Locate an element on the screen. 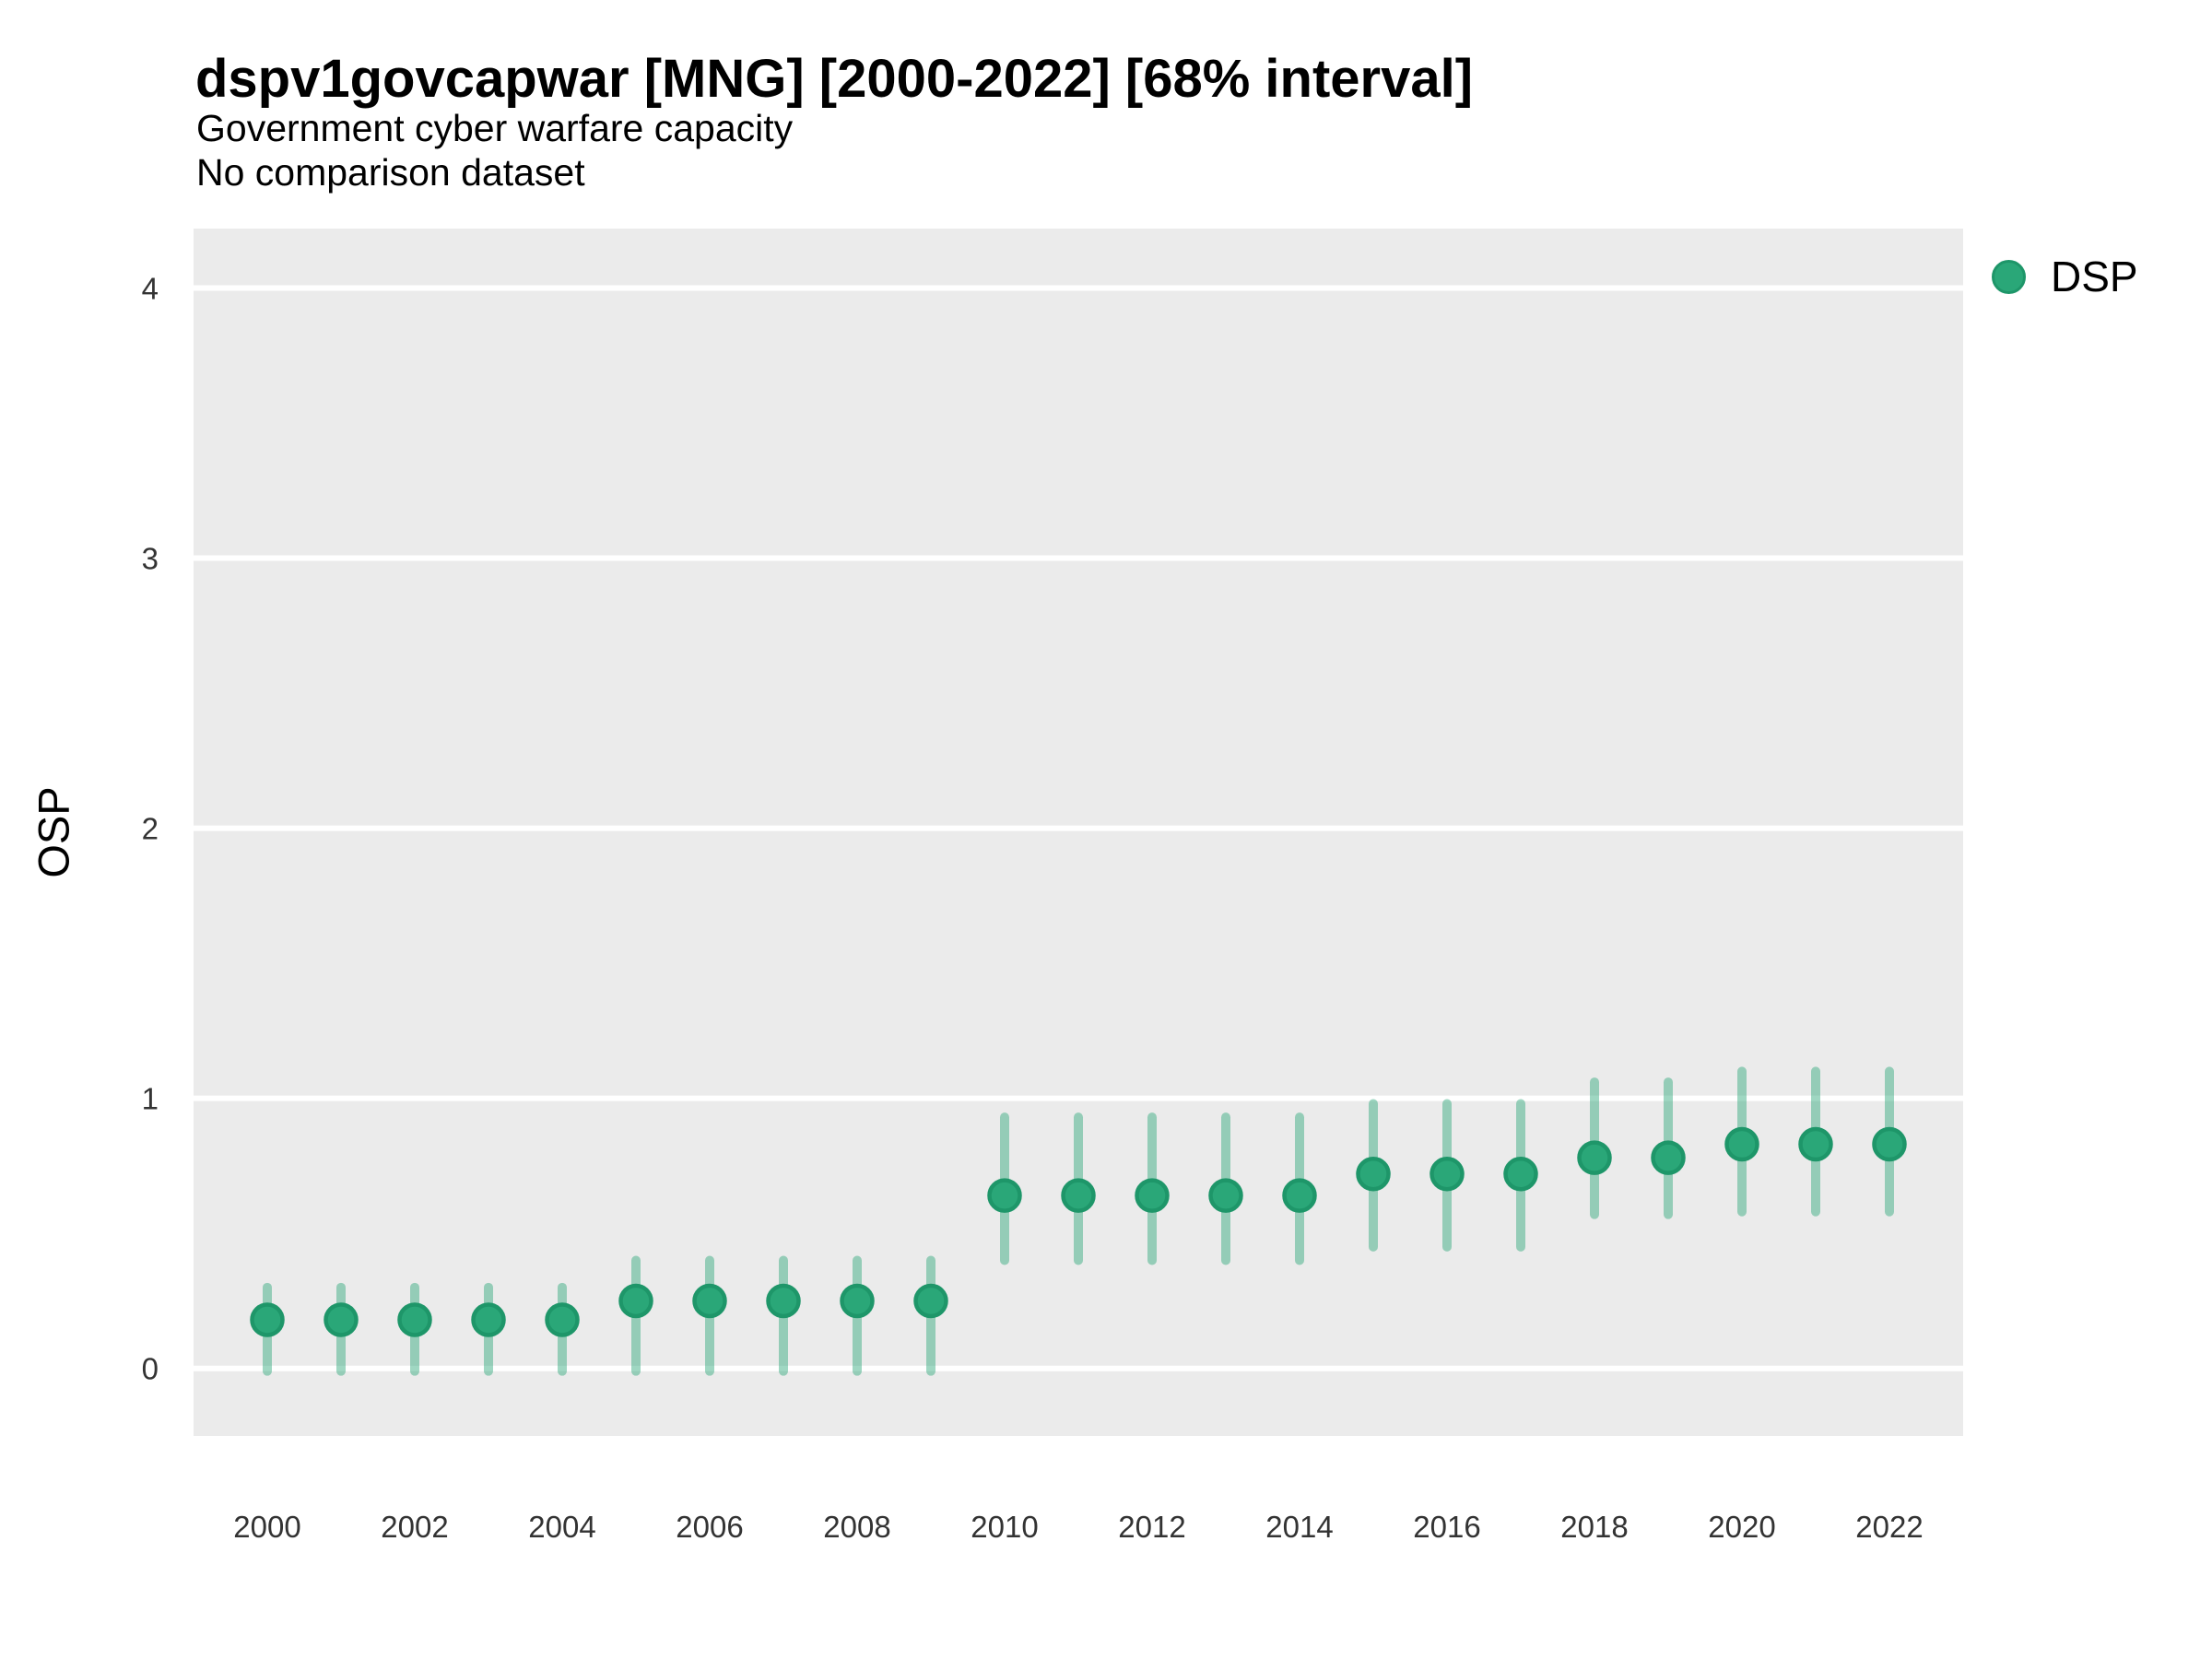 The height and width of the screenshot is (1659, 2212). x-tick-label-2002: 2002 is located at coordinates (414, 1527).